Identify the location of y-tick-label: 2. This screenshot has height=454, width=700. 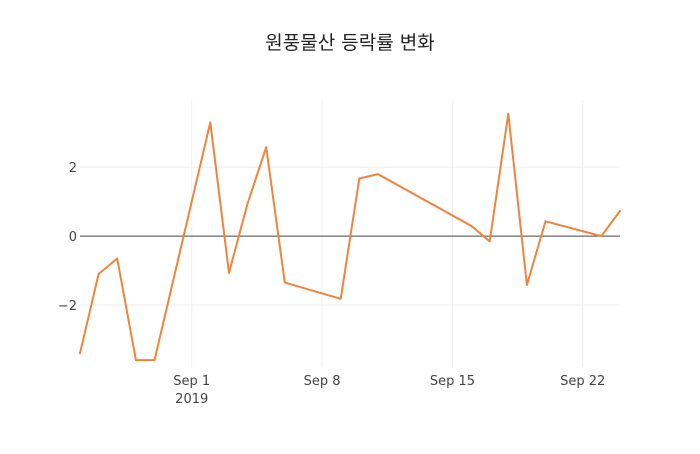
(73, 168).